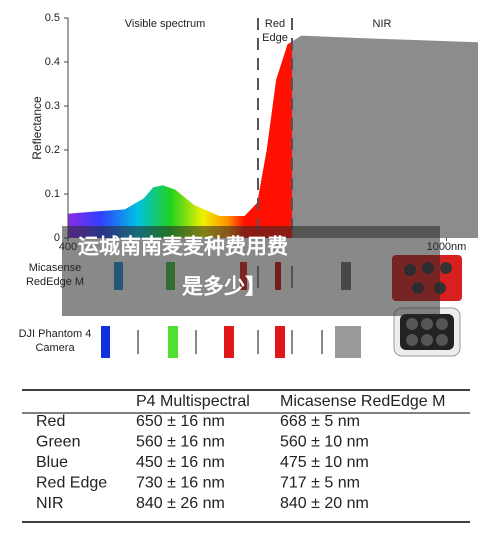  I want to click on table-cell: NIR, so click(50, 503).